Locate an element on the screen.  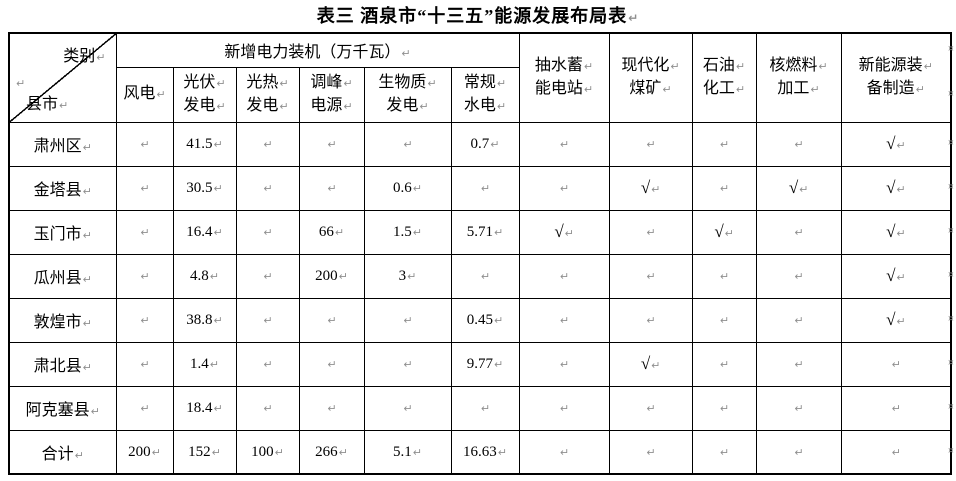
page-title-text: 表三 酒泉市“十三五”能源发展布局表 is located at coordinates (472, 16).